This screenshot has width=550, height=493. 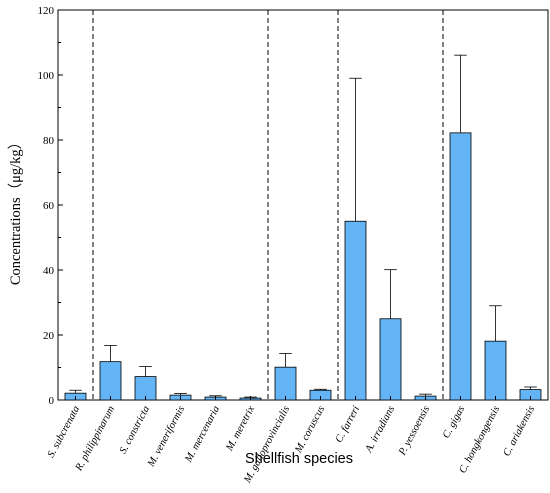 What do you see at coordinates (52, 401) in the screenshot?
I see `y-tick-label-1: 0` at bounding box center [52, 401].